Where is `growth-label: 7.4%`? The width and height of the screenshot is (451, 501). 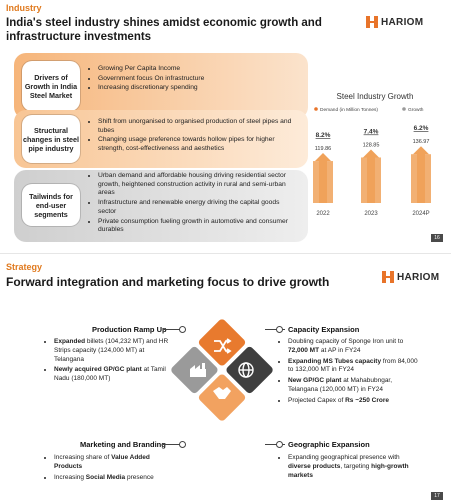
growth-label: 7.4% is located at coordinates (371, 131).